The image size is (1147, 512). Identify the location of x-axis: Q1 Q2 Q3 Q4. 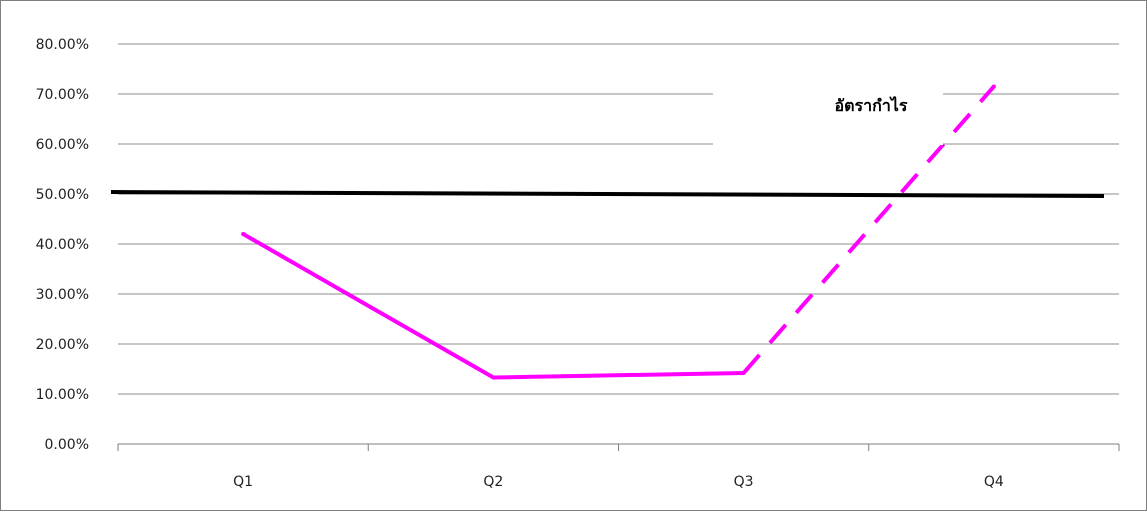
(618, 467).